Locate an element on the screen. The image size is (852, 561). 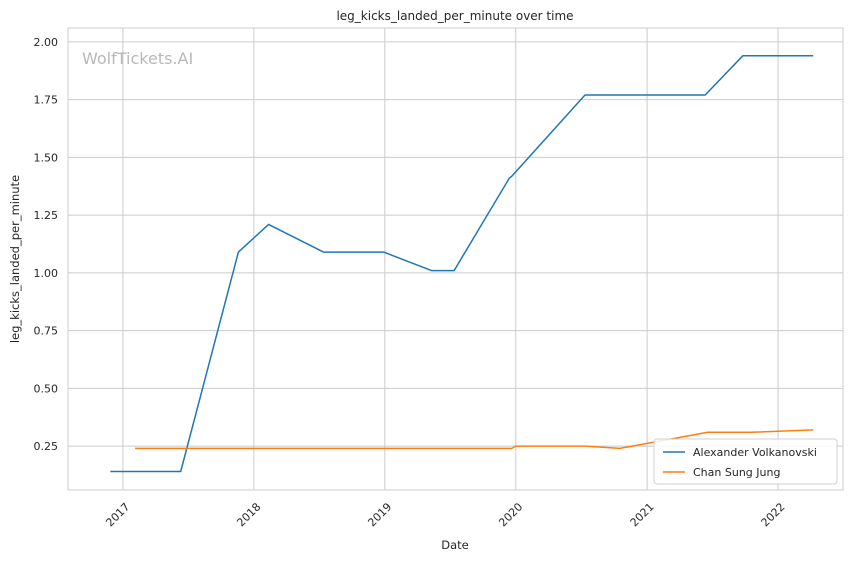
legend-label-volkanovski: Alexander Volkanovski is located at coordinates (755, 452).